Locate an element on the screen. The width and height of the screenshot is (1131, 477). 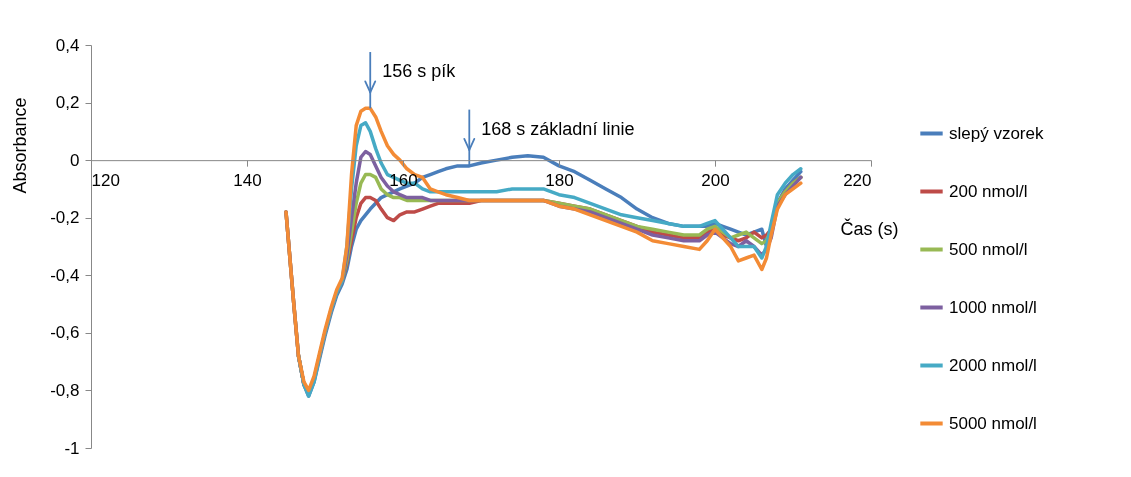
x-axis-title: Čas (s) is located at coordinates (869, 228).